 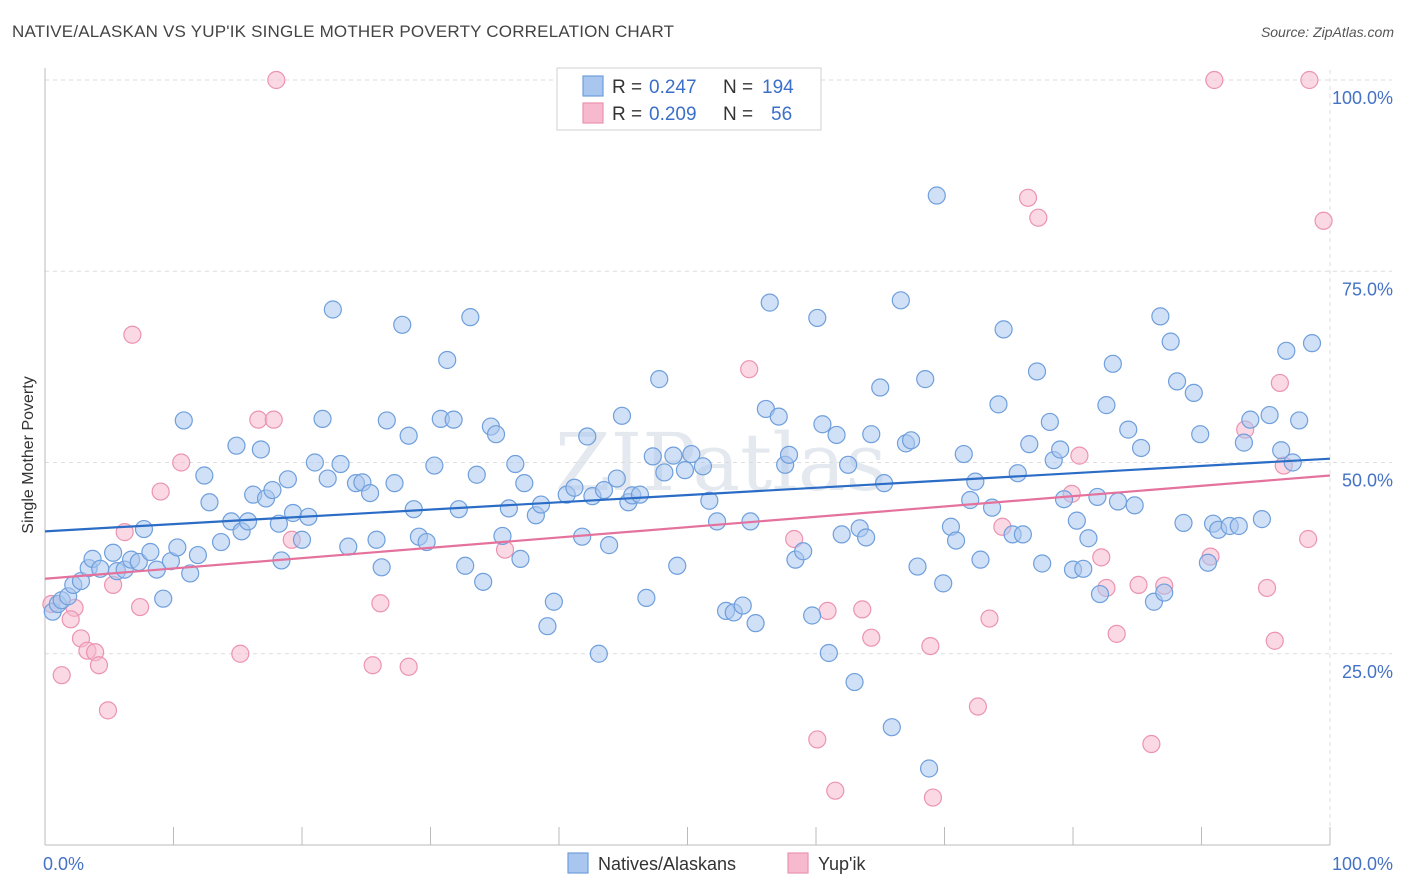 I want to click on y-tick-label: 50.0%, so click(x=1367, y=481).